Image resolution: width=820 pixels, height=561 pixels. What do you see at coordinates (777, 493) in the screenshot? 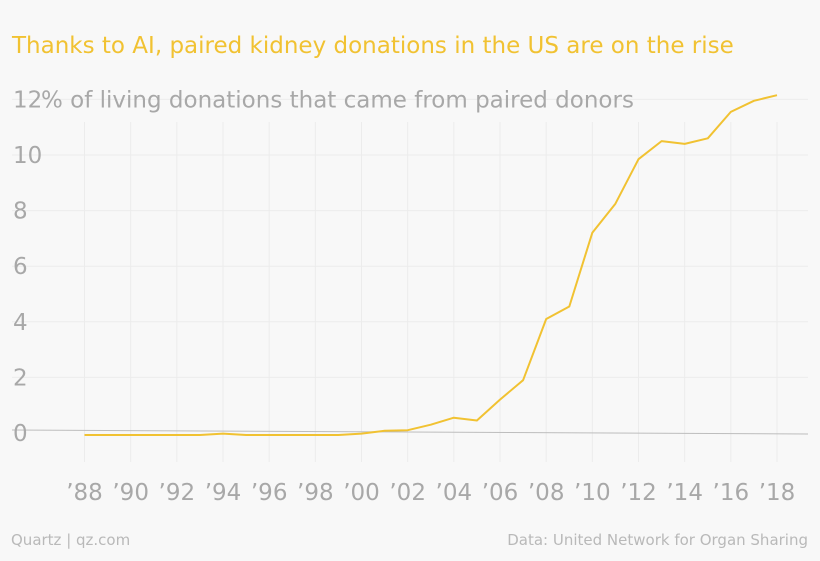
I see `x-tick-label: ’18` at bounding box center [777, 493].